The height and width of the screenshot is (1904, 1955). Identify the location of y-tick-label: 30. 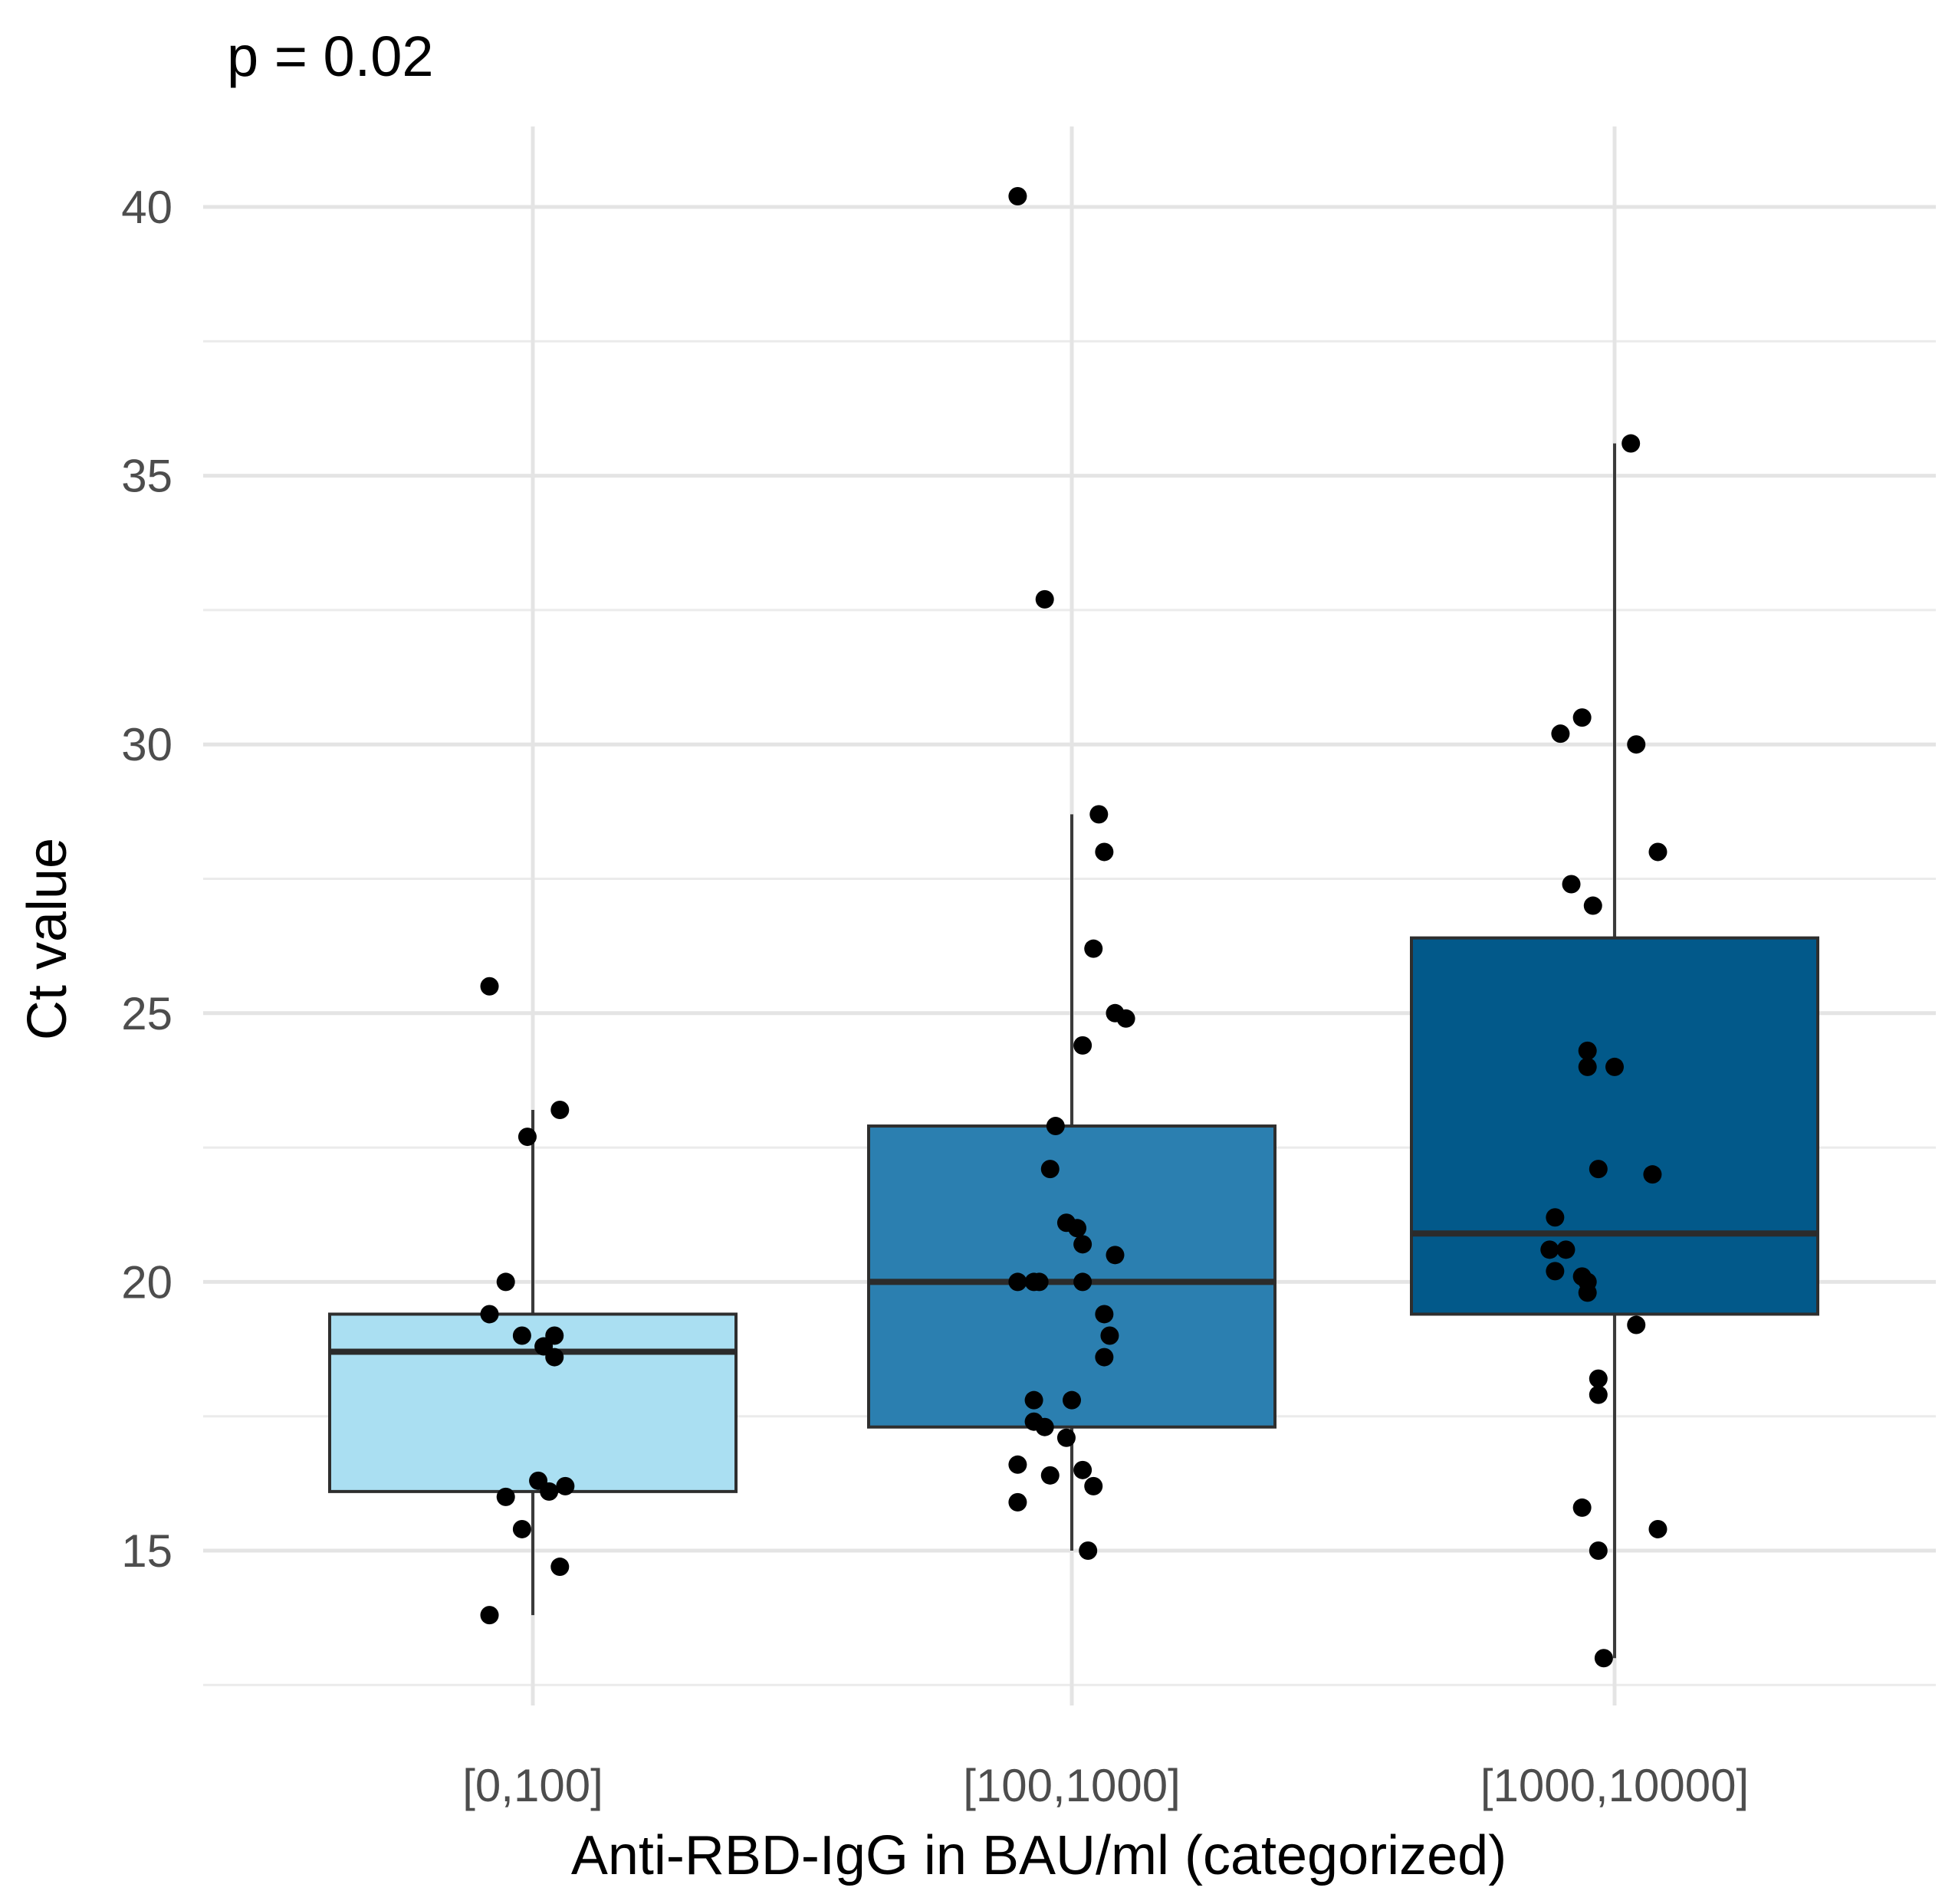
(146, 744).